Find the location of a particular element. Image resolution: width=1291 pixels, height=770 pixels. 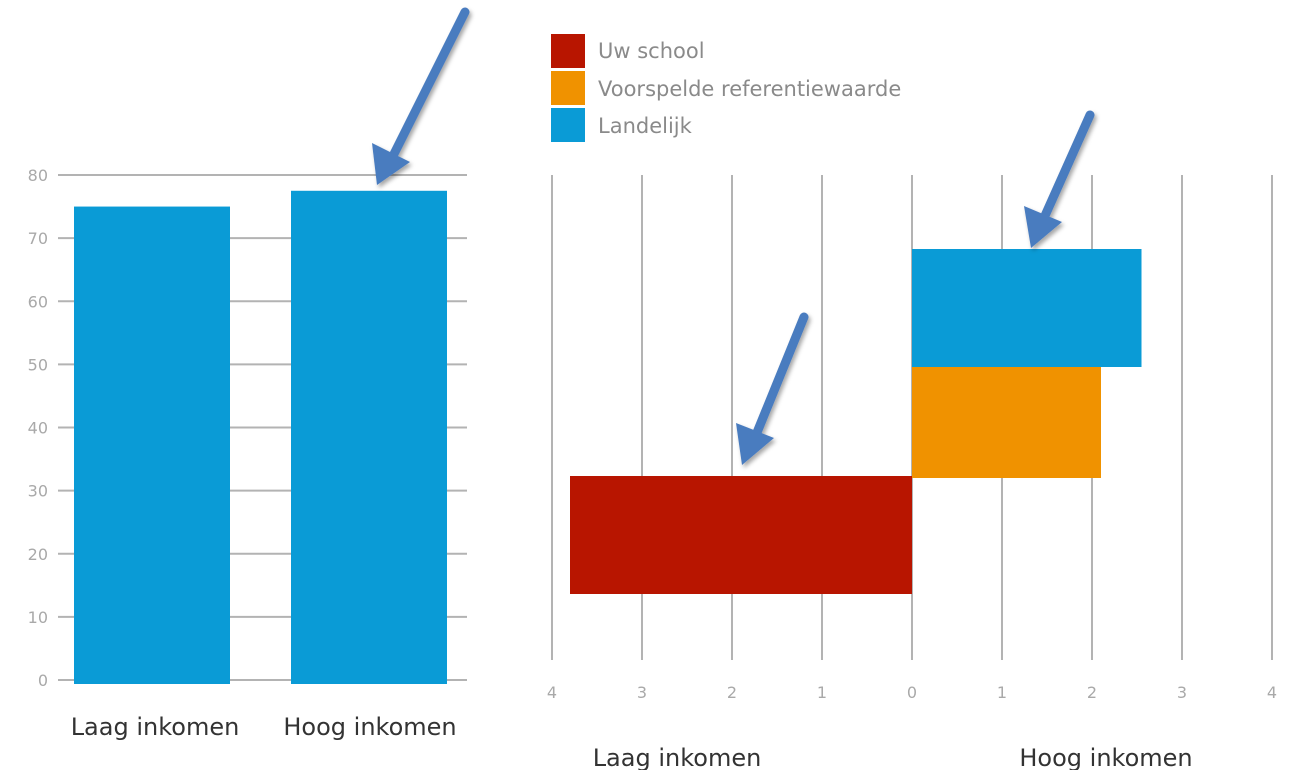

left-y-tick-label: 10 is located at coordinates (38, 617).